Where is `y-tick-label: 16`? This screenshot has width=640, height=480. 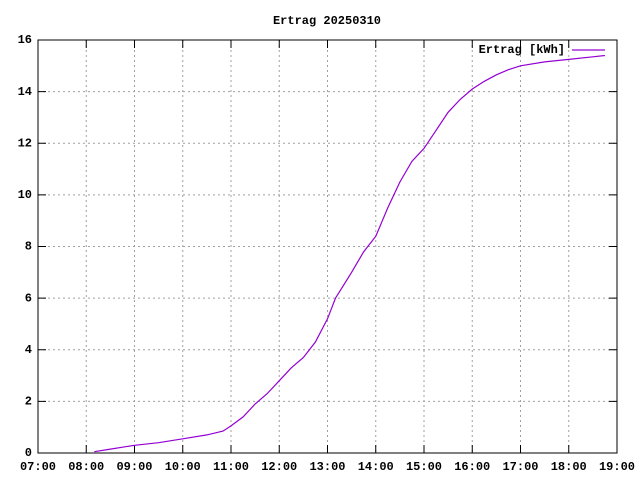 y-tick-label: 16 is located at coordinates (25, 40).